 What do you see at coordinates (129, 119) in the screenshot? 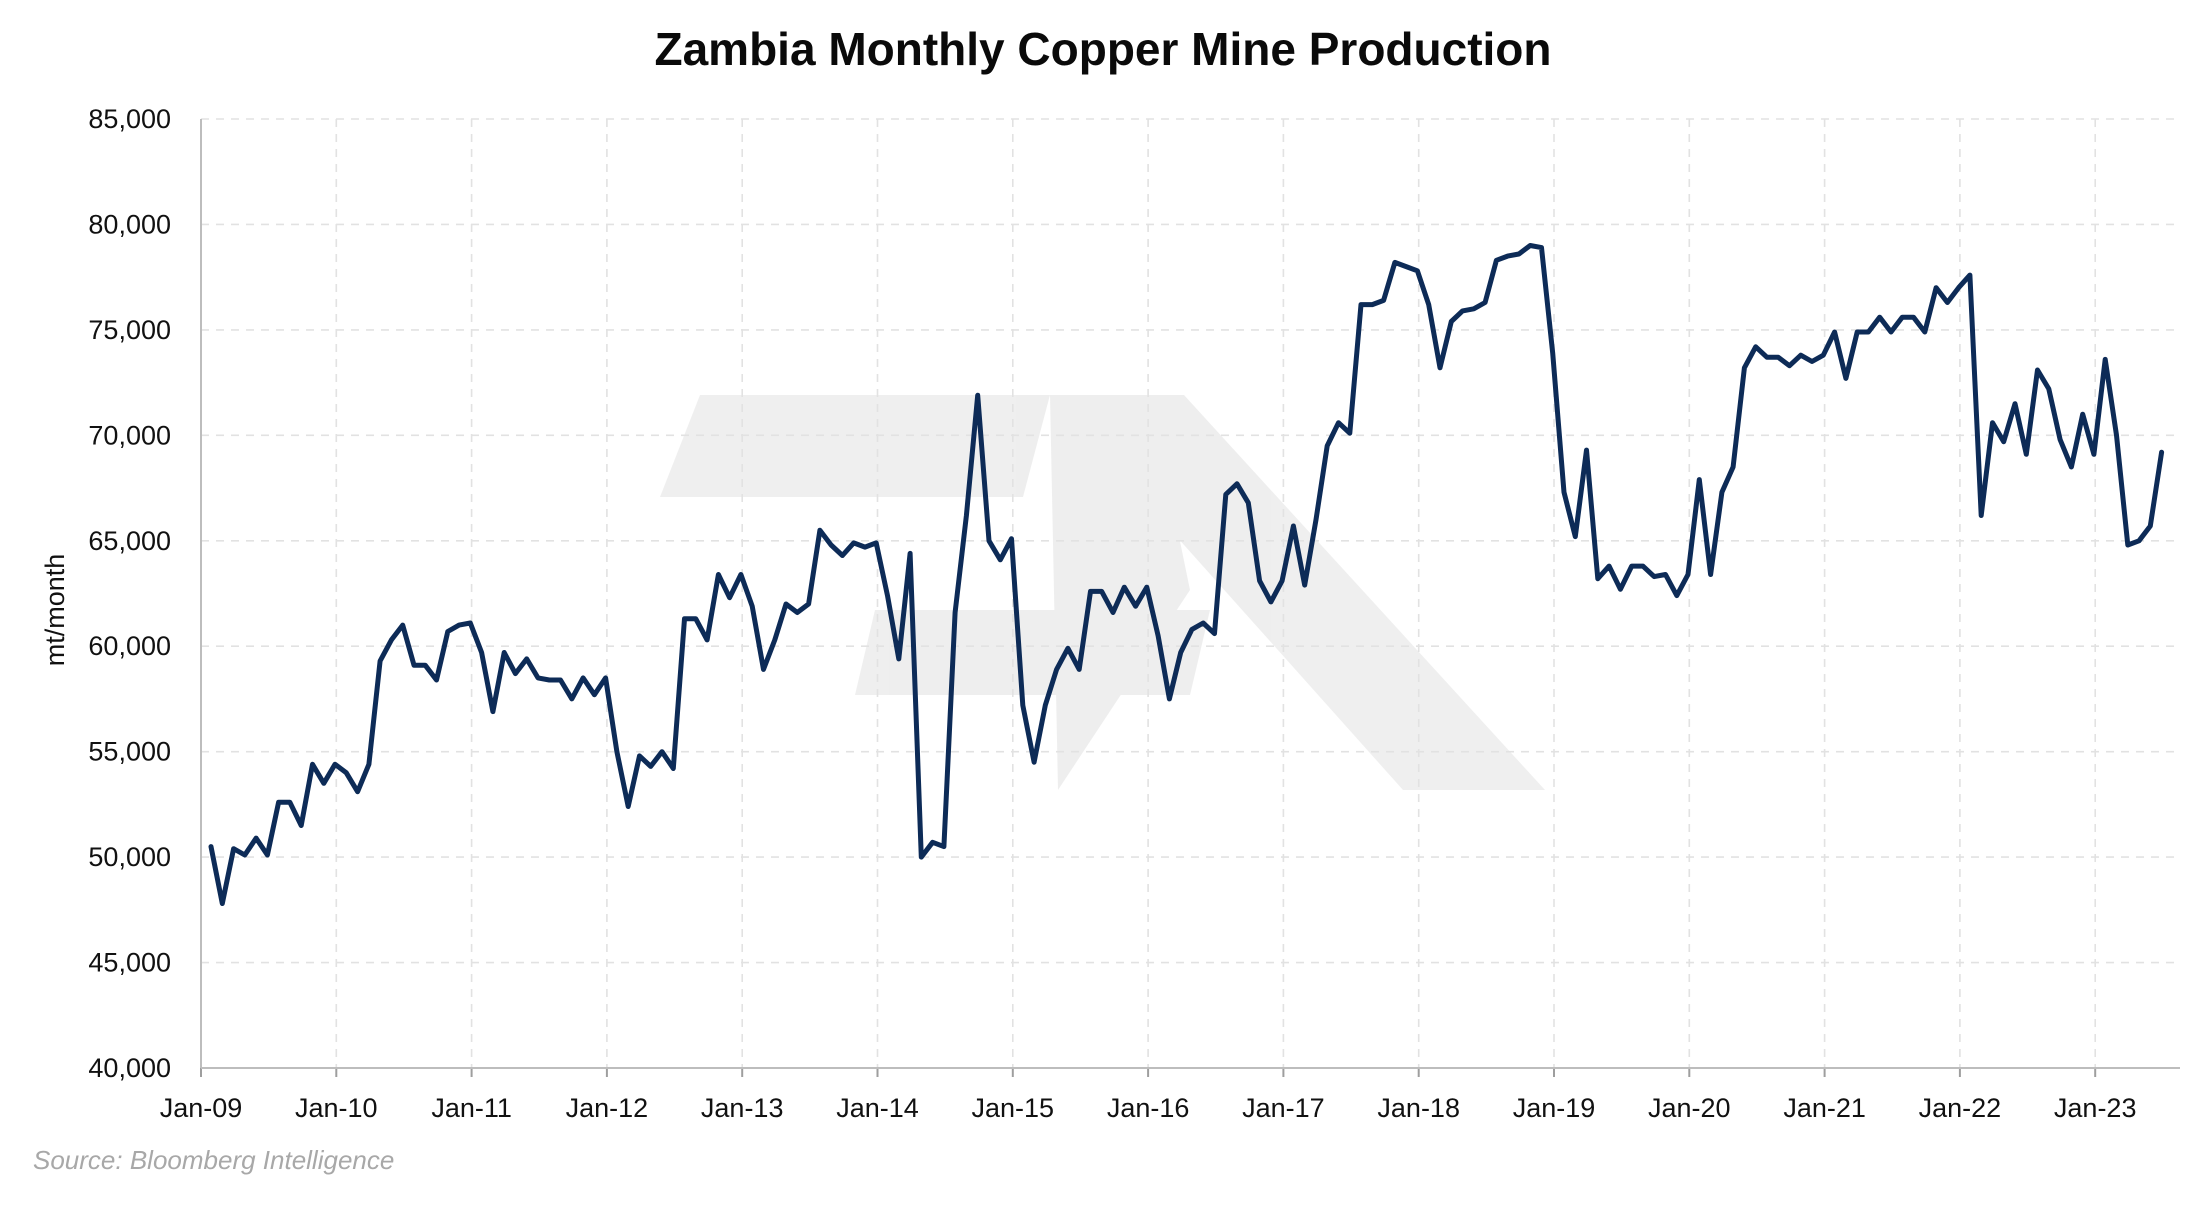
I see `y-tick-label: 85,000` at bounding box center [129, 119].